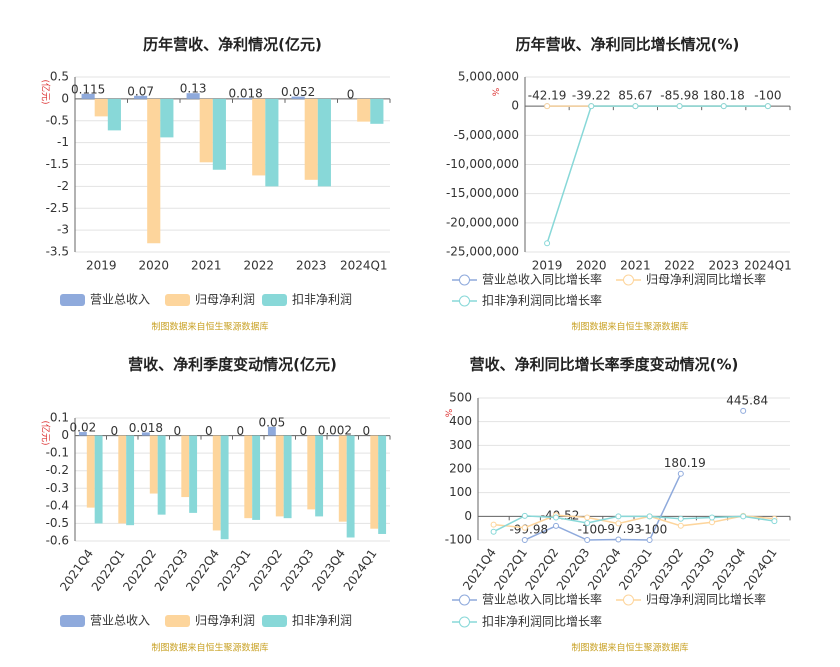 Image resolution: width=840 pixels, height=667 pixels. What do you see at coordinates (622, 529) in the screenshot?
I see `data-label: -97.93` at bounding box center [622, 529].